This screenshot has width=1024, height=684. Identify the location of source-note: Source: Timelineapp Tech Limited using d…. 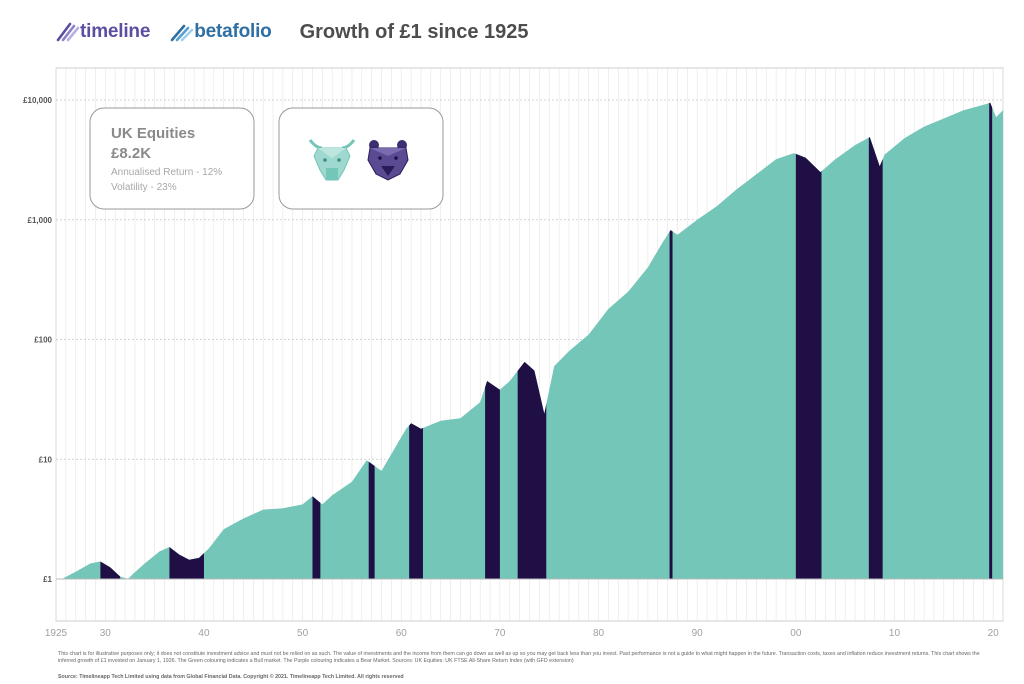
(231, 677).